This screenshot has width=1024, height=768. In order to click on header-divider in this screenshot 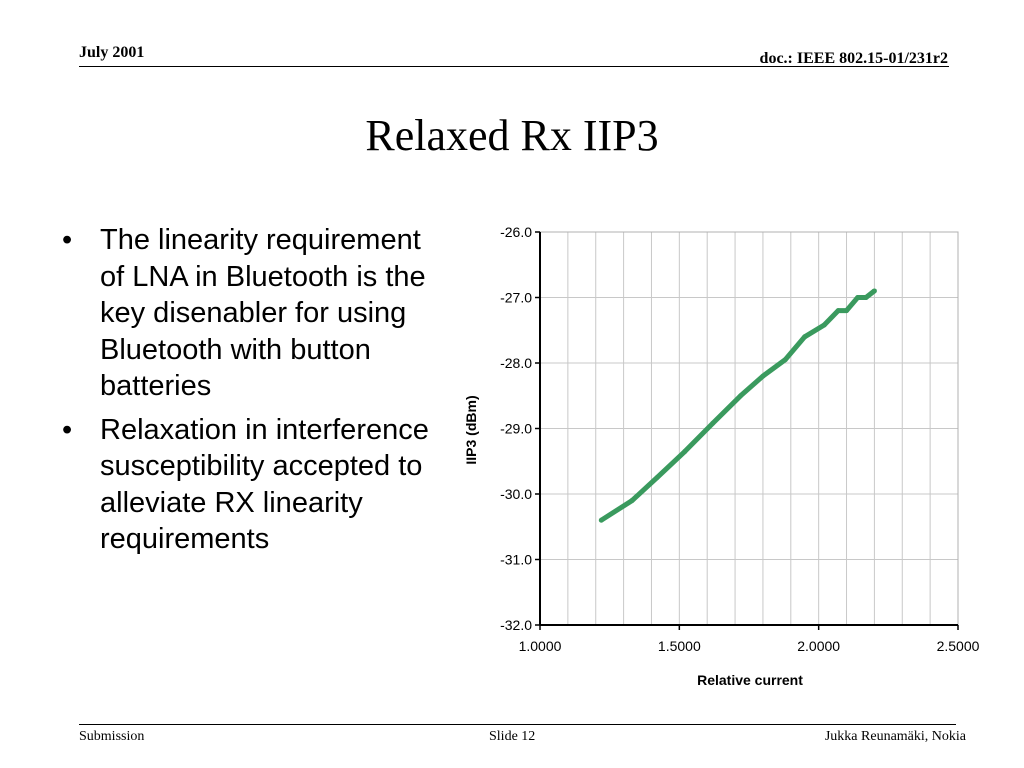, I will do `click(514, 66)`.